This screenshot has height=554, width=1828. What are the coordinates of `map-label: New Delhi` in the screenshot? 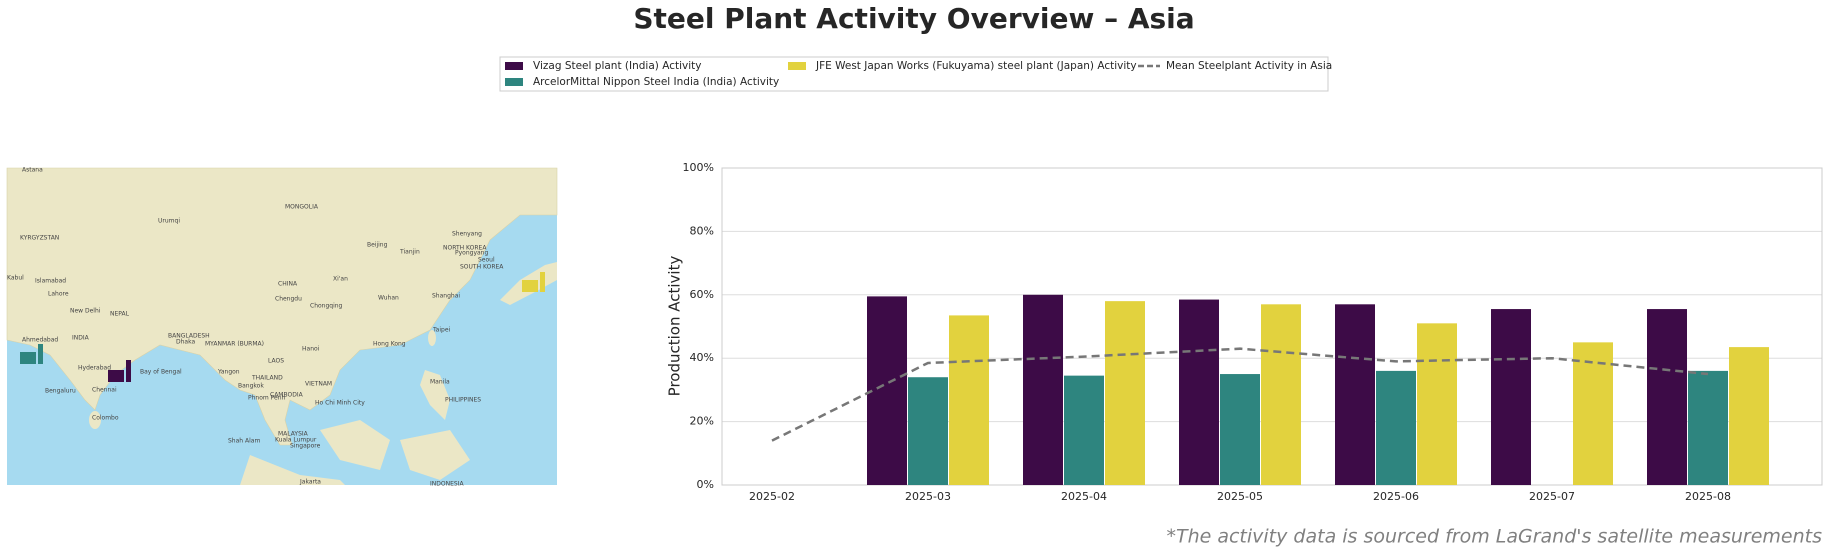 It's located at (85, 311).